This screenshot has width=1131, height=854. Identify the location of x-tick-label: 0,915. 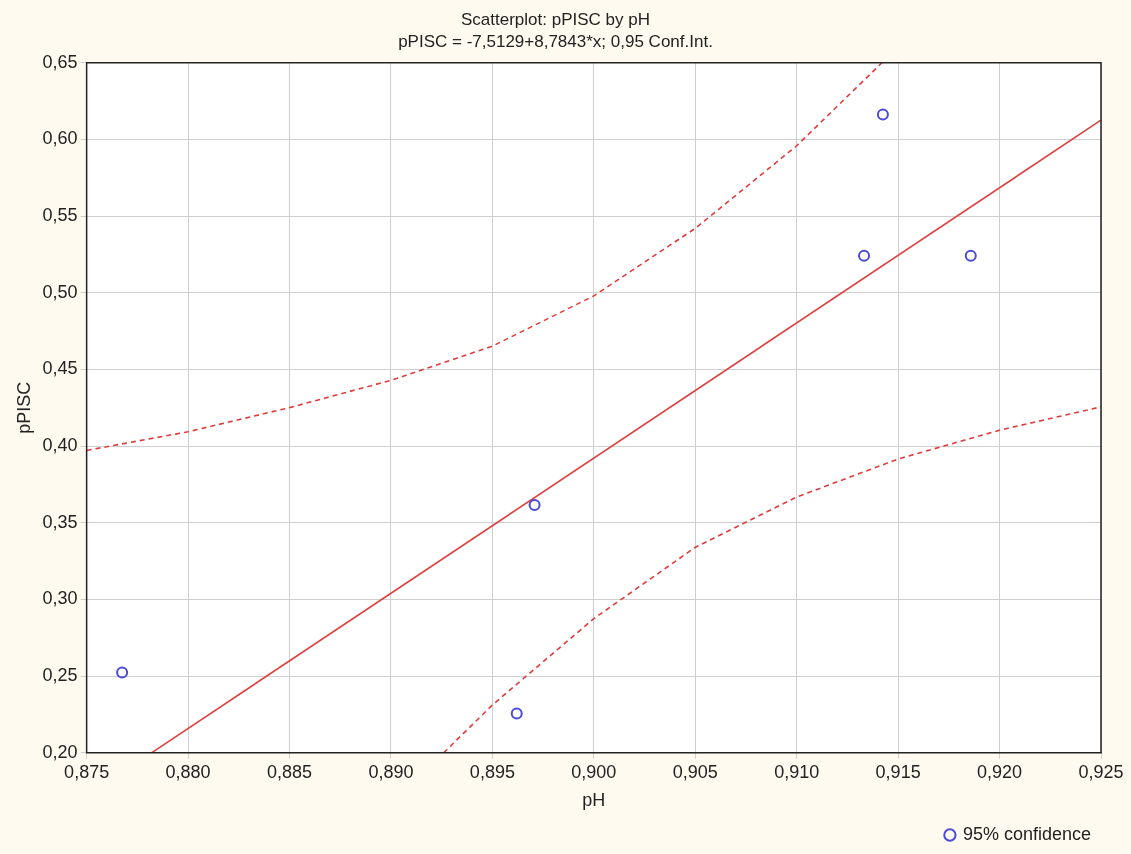
(898, 771).